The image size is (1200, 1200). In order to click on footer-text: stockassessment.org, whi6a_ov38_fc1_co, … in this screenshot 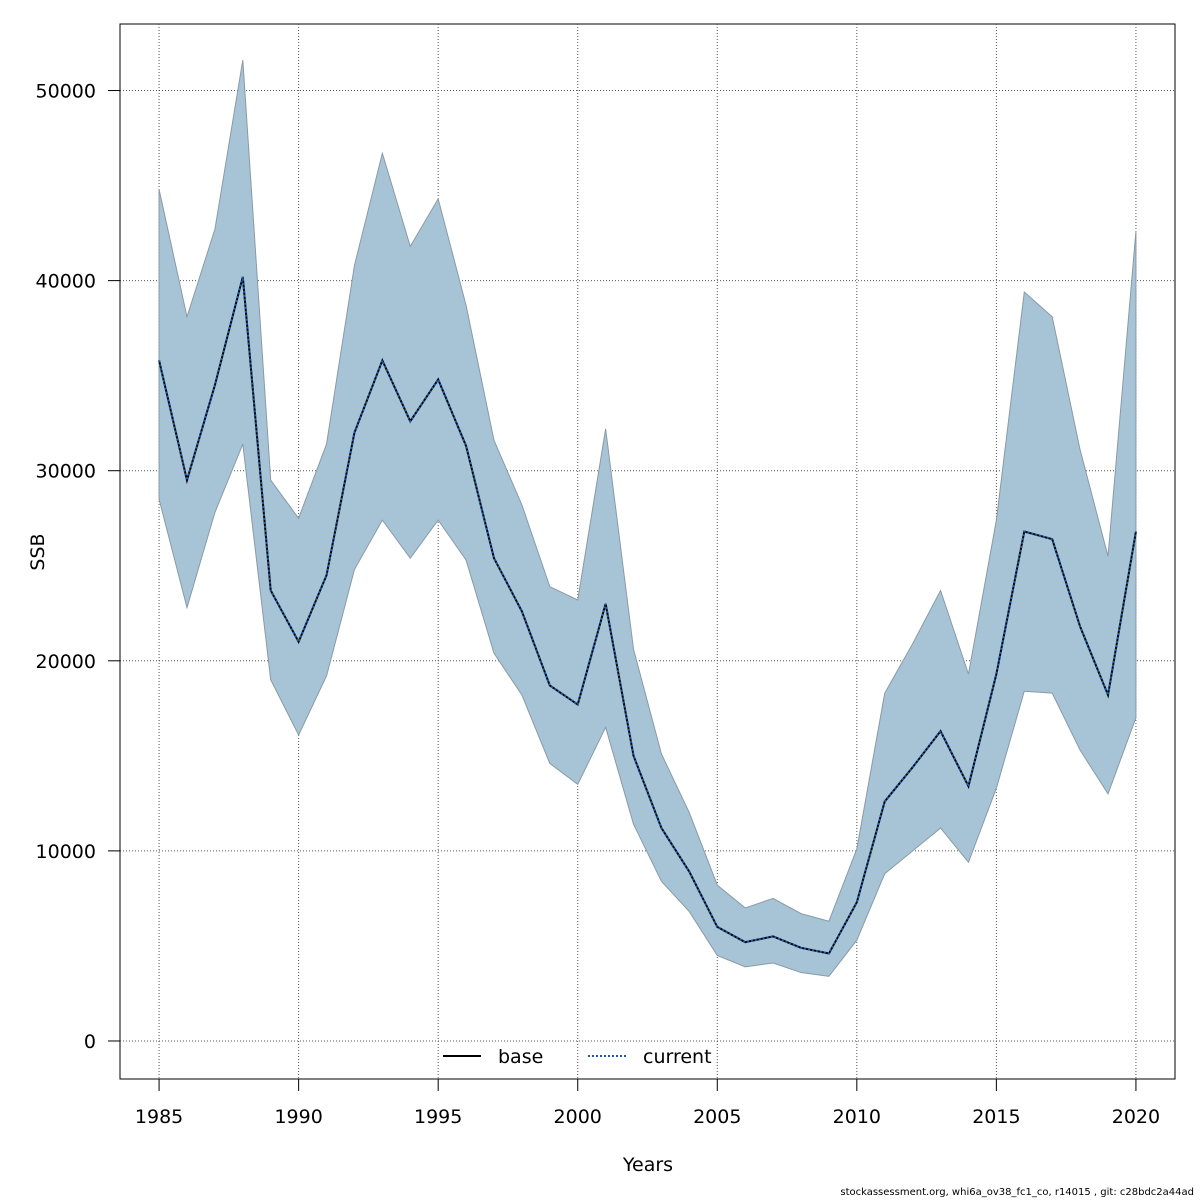, I will do `click(1017, 1192)`.